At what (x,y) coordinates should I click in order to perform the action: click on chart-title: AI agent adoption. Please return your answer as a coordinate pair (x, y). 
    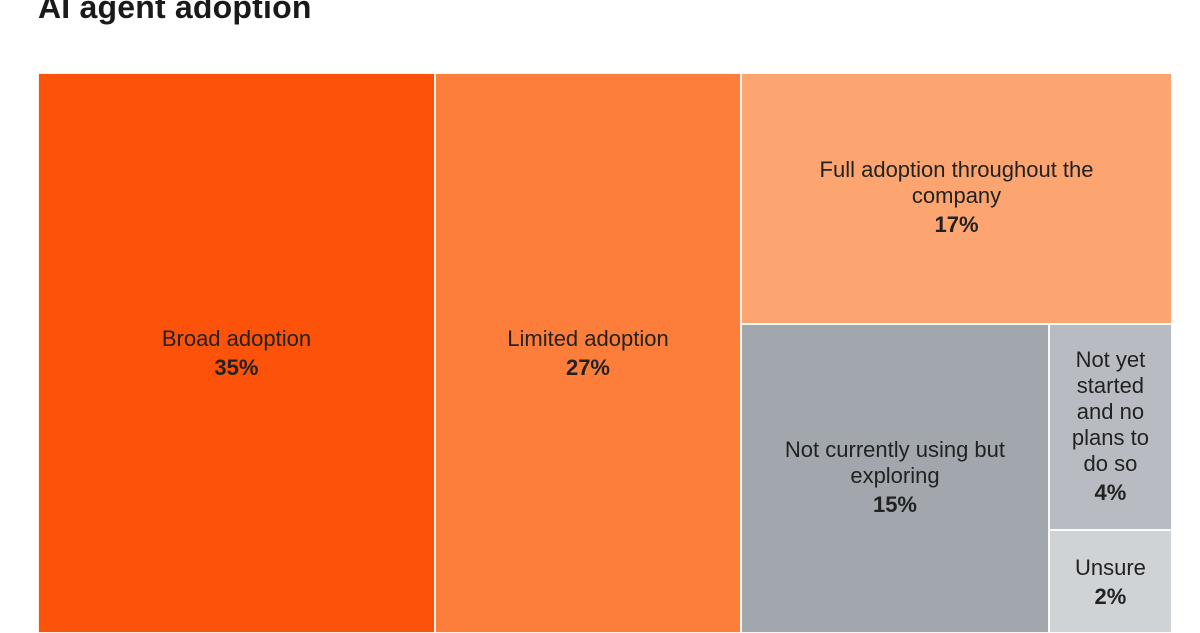
    Looking at the image, I should click on (175, 12).